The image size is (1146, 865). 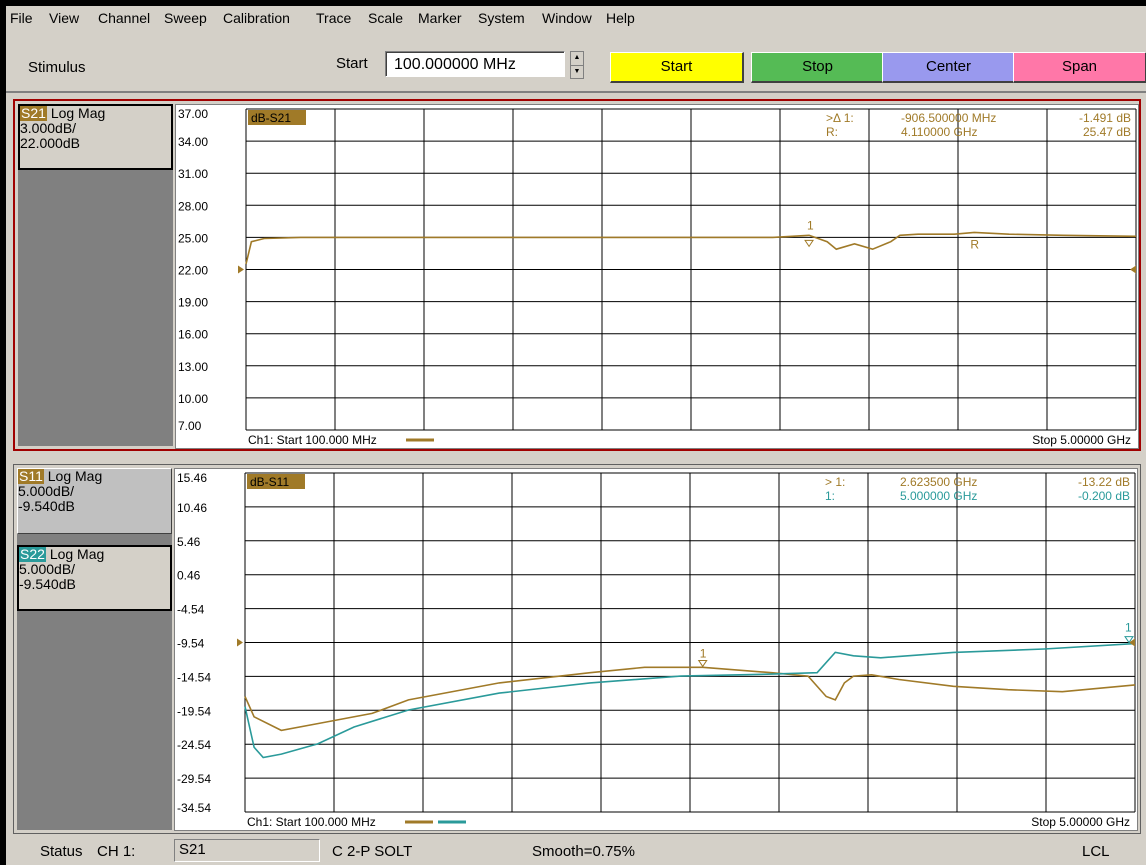 I want to click on trace-line-s21, so click(x=691, y=248).